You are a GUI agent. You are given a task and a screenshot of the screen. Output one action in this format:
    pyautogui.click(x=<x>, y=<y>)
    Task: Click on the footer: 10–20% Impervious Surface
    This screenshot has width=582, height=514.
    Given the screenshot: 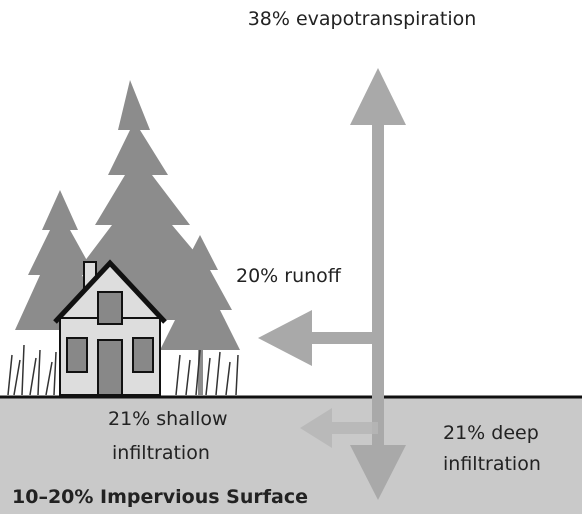 What is the action you would take?
    pyautogui.click(x=160, y=497)
    